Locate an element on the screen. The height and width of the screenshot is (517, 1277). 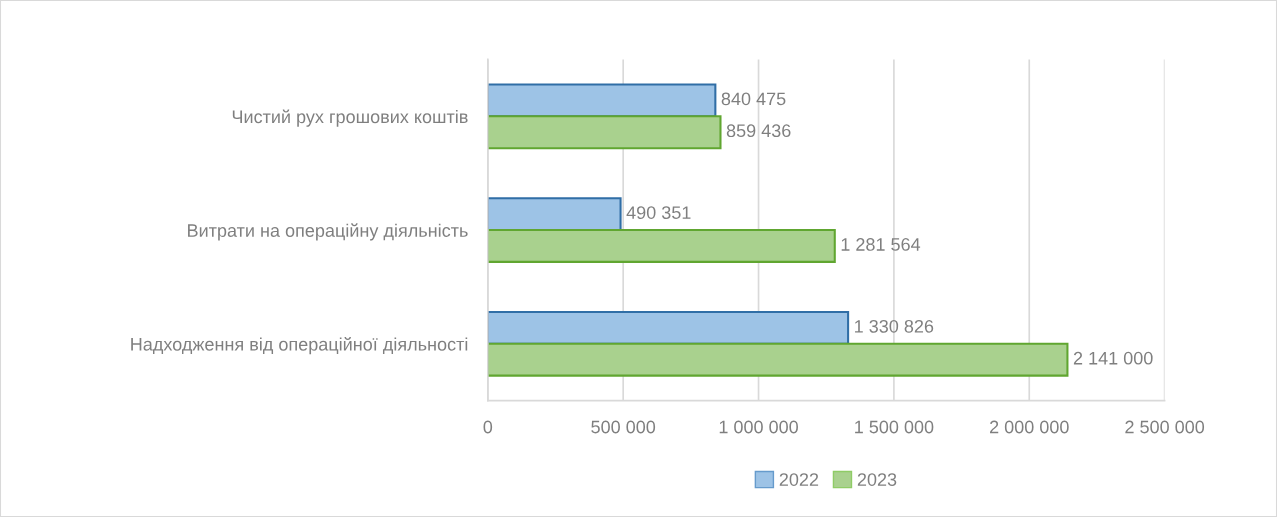
y-tick-label: Надходження від операційної діяльності is located at coordinates (299, 346).